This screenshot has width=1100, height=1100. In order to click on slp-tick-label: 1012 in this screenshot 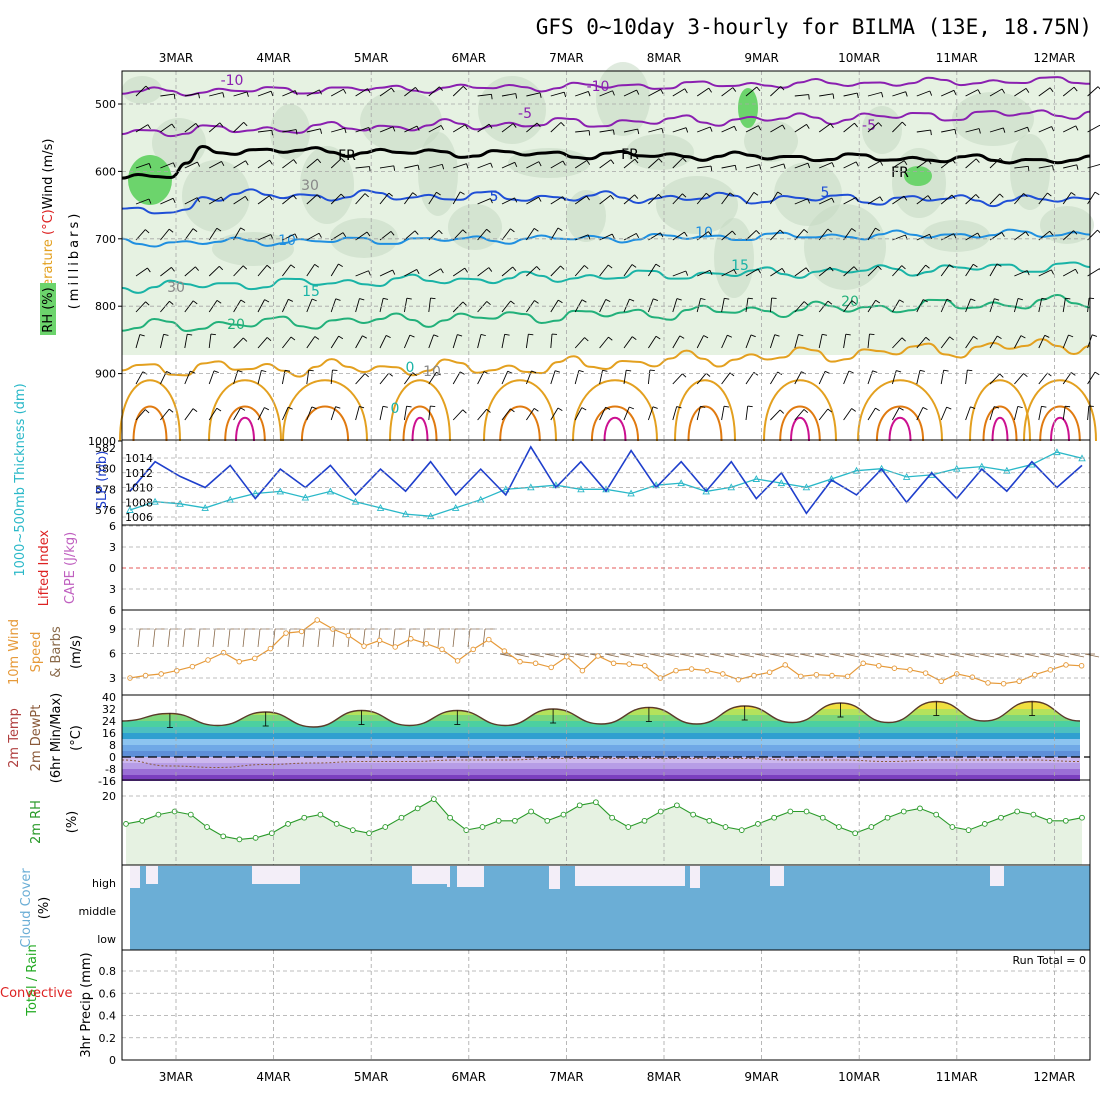, I will do `click(139, 473)`.